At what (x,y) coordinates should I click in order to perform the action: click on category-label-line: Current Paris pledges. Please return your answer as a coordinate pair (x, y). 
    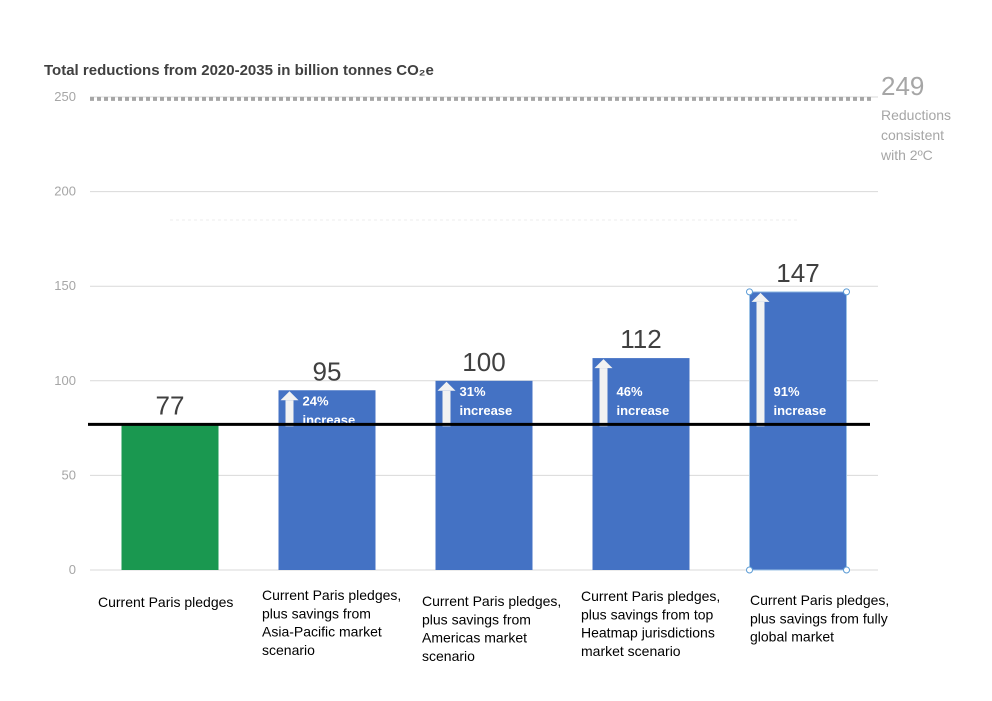
    Looking at the image, I should click on (165, 602).